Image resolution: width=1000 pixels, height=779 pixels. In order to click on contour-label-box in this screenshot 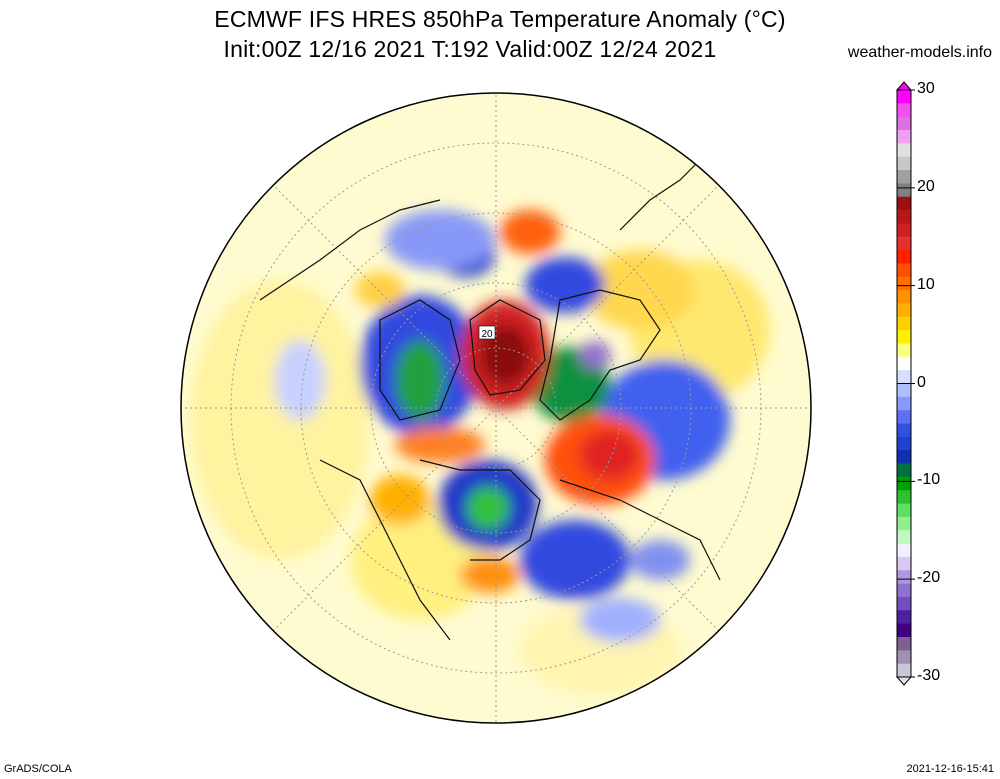, I will do `click(487, 332)`.